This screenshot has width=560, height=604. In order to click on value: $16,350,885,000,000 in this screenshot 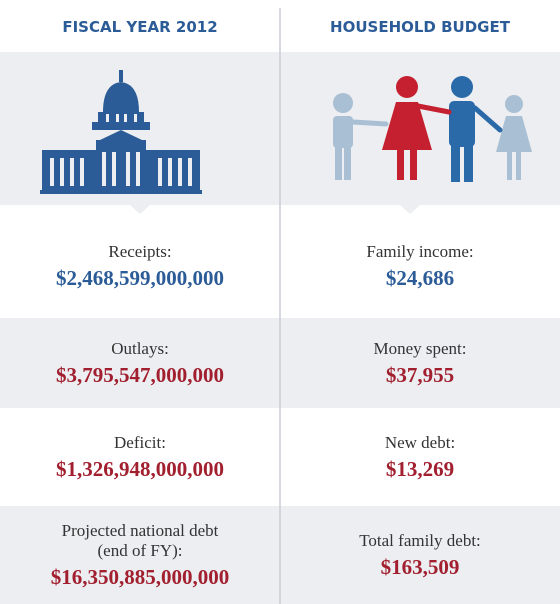, I will do `click(140, 576)`.